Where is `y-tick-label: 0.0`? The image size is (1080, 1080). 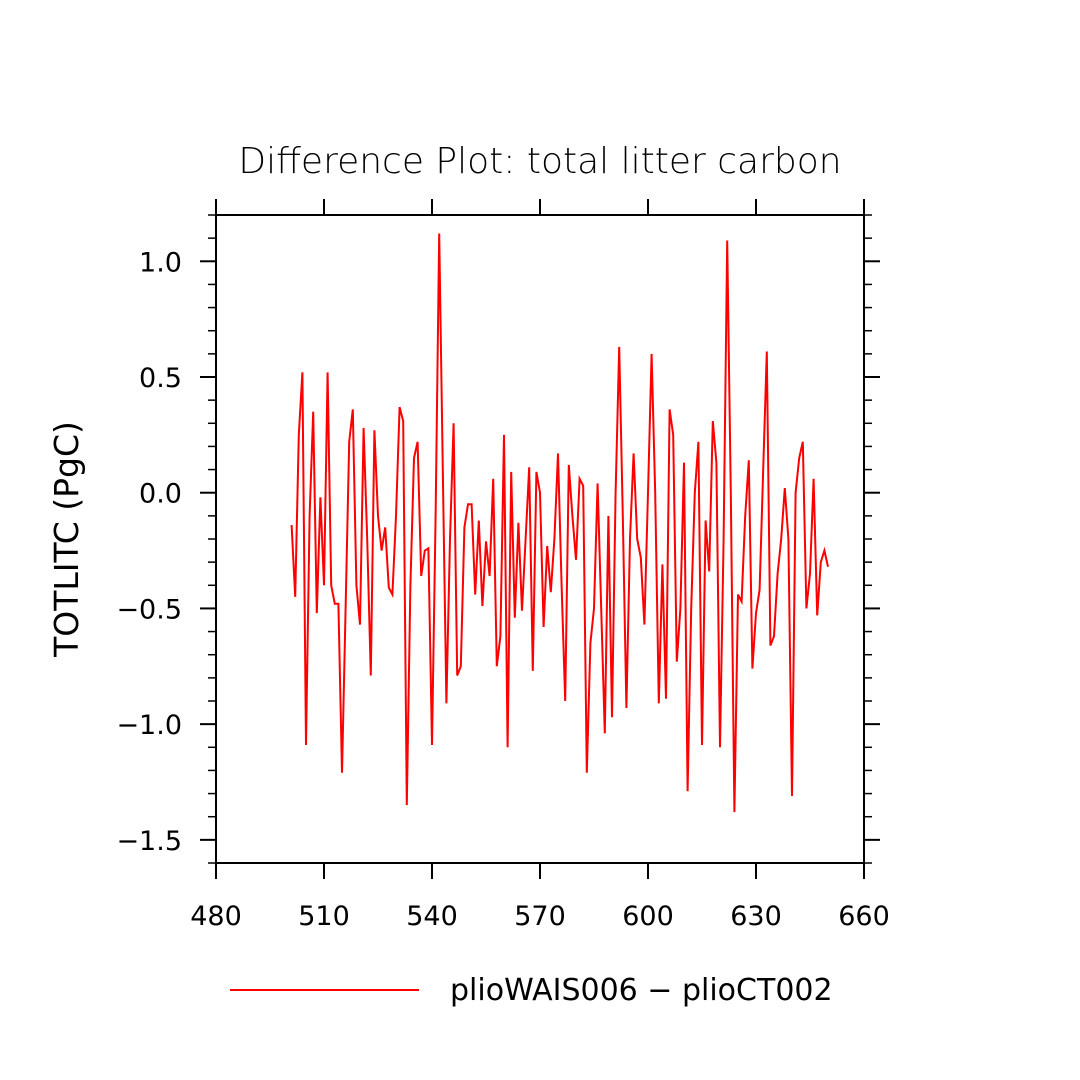 y-tick-label: 0.0 is located at coordinates (160, 494).